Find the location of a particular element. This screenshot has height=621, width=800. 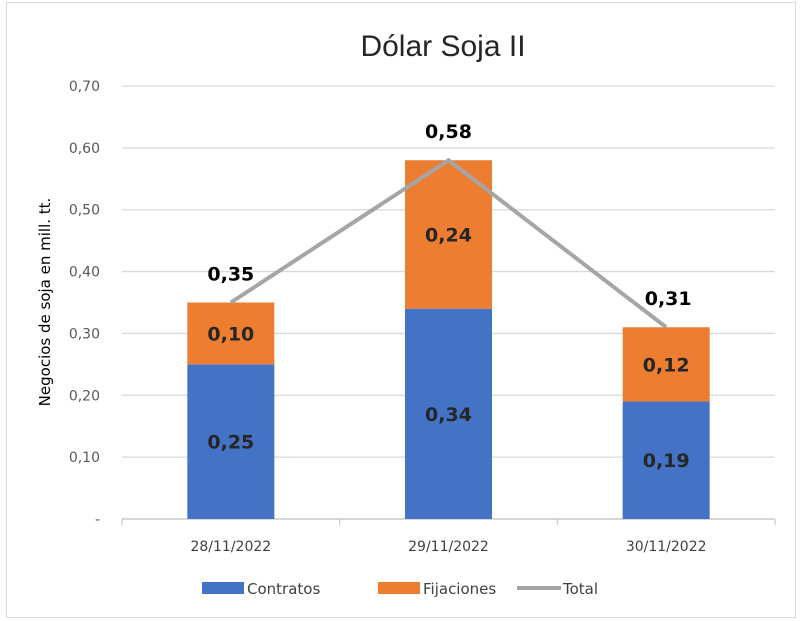

data-label: 0,25 is located at coordinates (230, 443).